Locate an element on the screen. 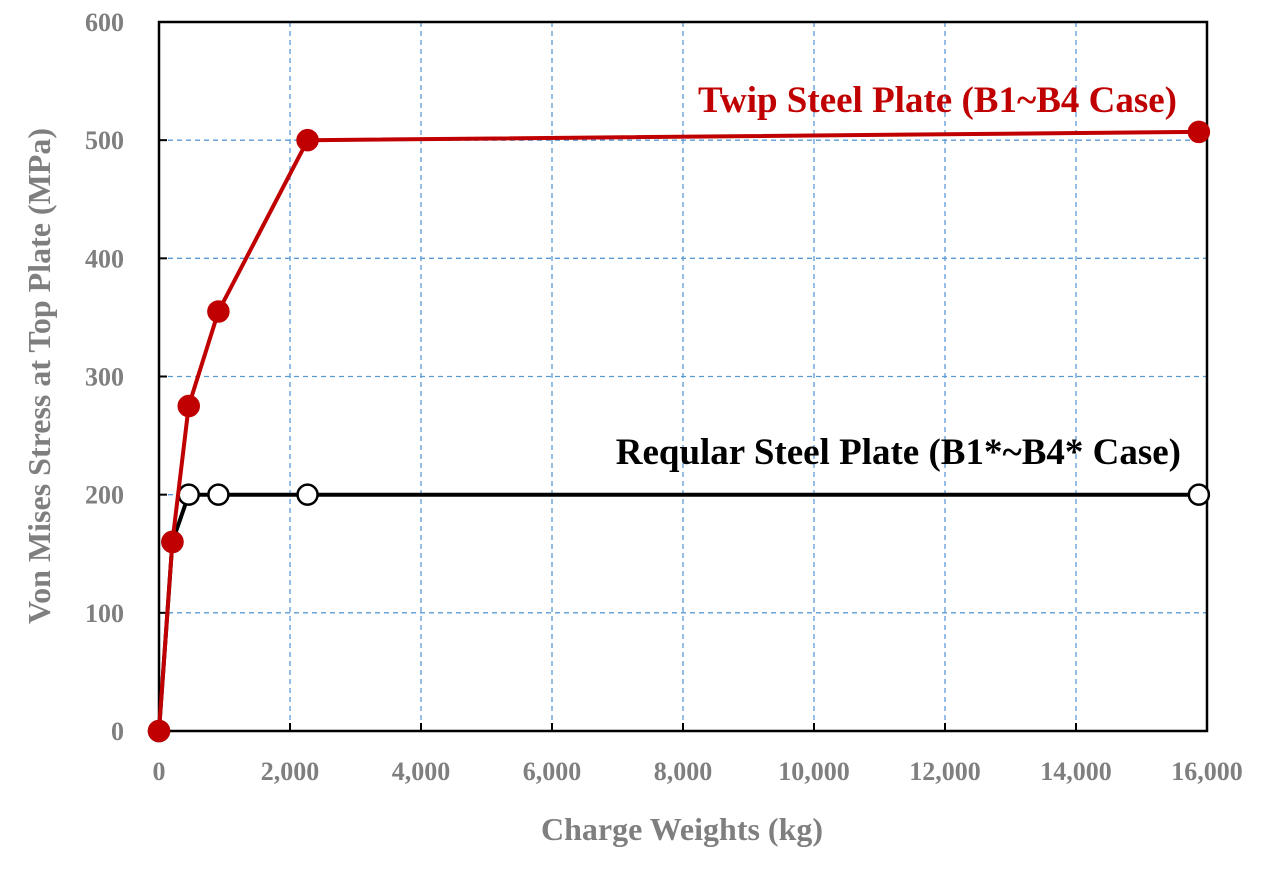  y-axis-title: Von Mises Stress at Top Plate (MPa) is located at coordinates (39, 376).